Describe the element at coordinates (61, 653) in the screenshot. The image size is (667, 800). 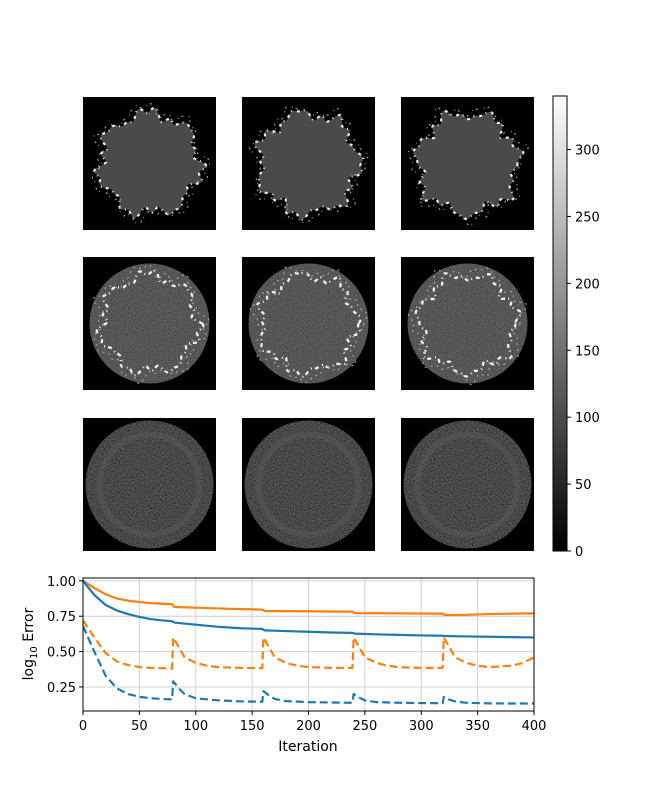
I see `y-tick-label: 0.50` at that location.